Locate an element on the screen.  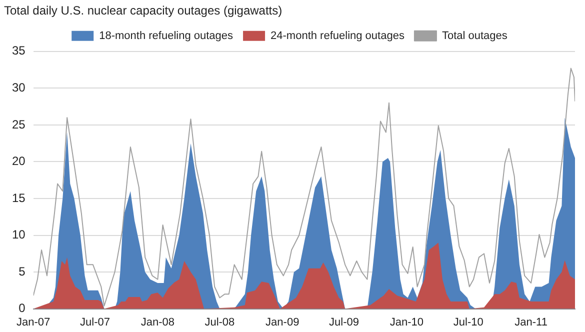
chart-title: Total daily U.S. nuclear capacity outages (gigawatts) is located at coordinates (143, 11).